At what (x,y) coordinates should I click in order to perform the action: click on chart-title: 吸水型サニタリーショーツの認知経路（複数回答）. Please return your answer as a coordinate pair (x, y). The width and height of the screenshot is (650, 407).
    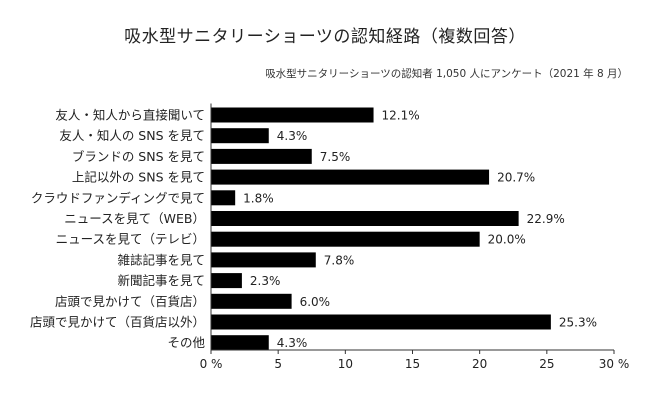
    Looking at the image, I should click on (325, 37).